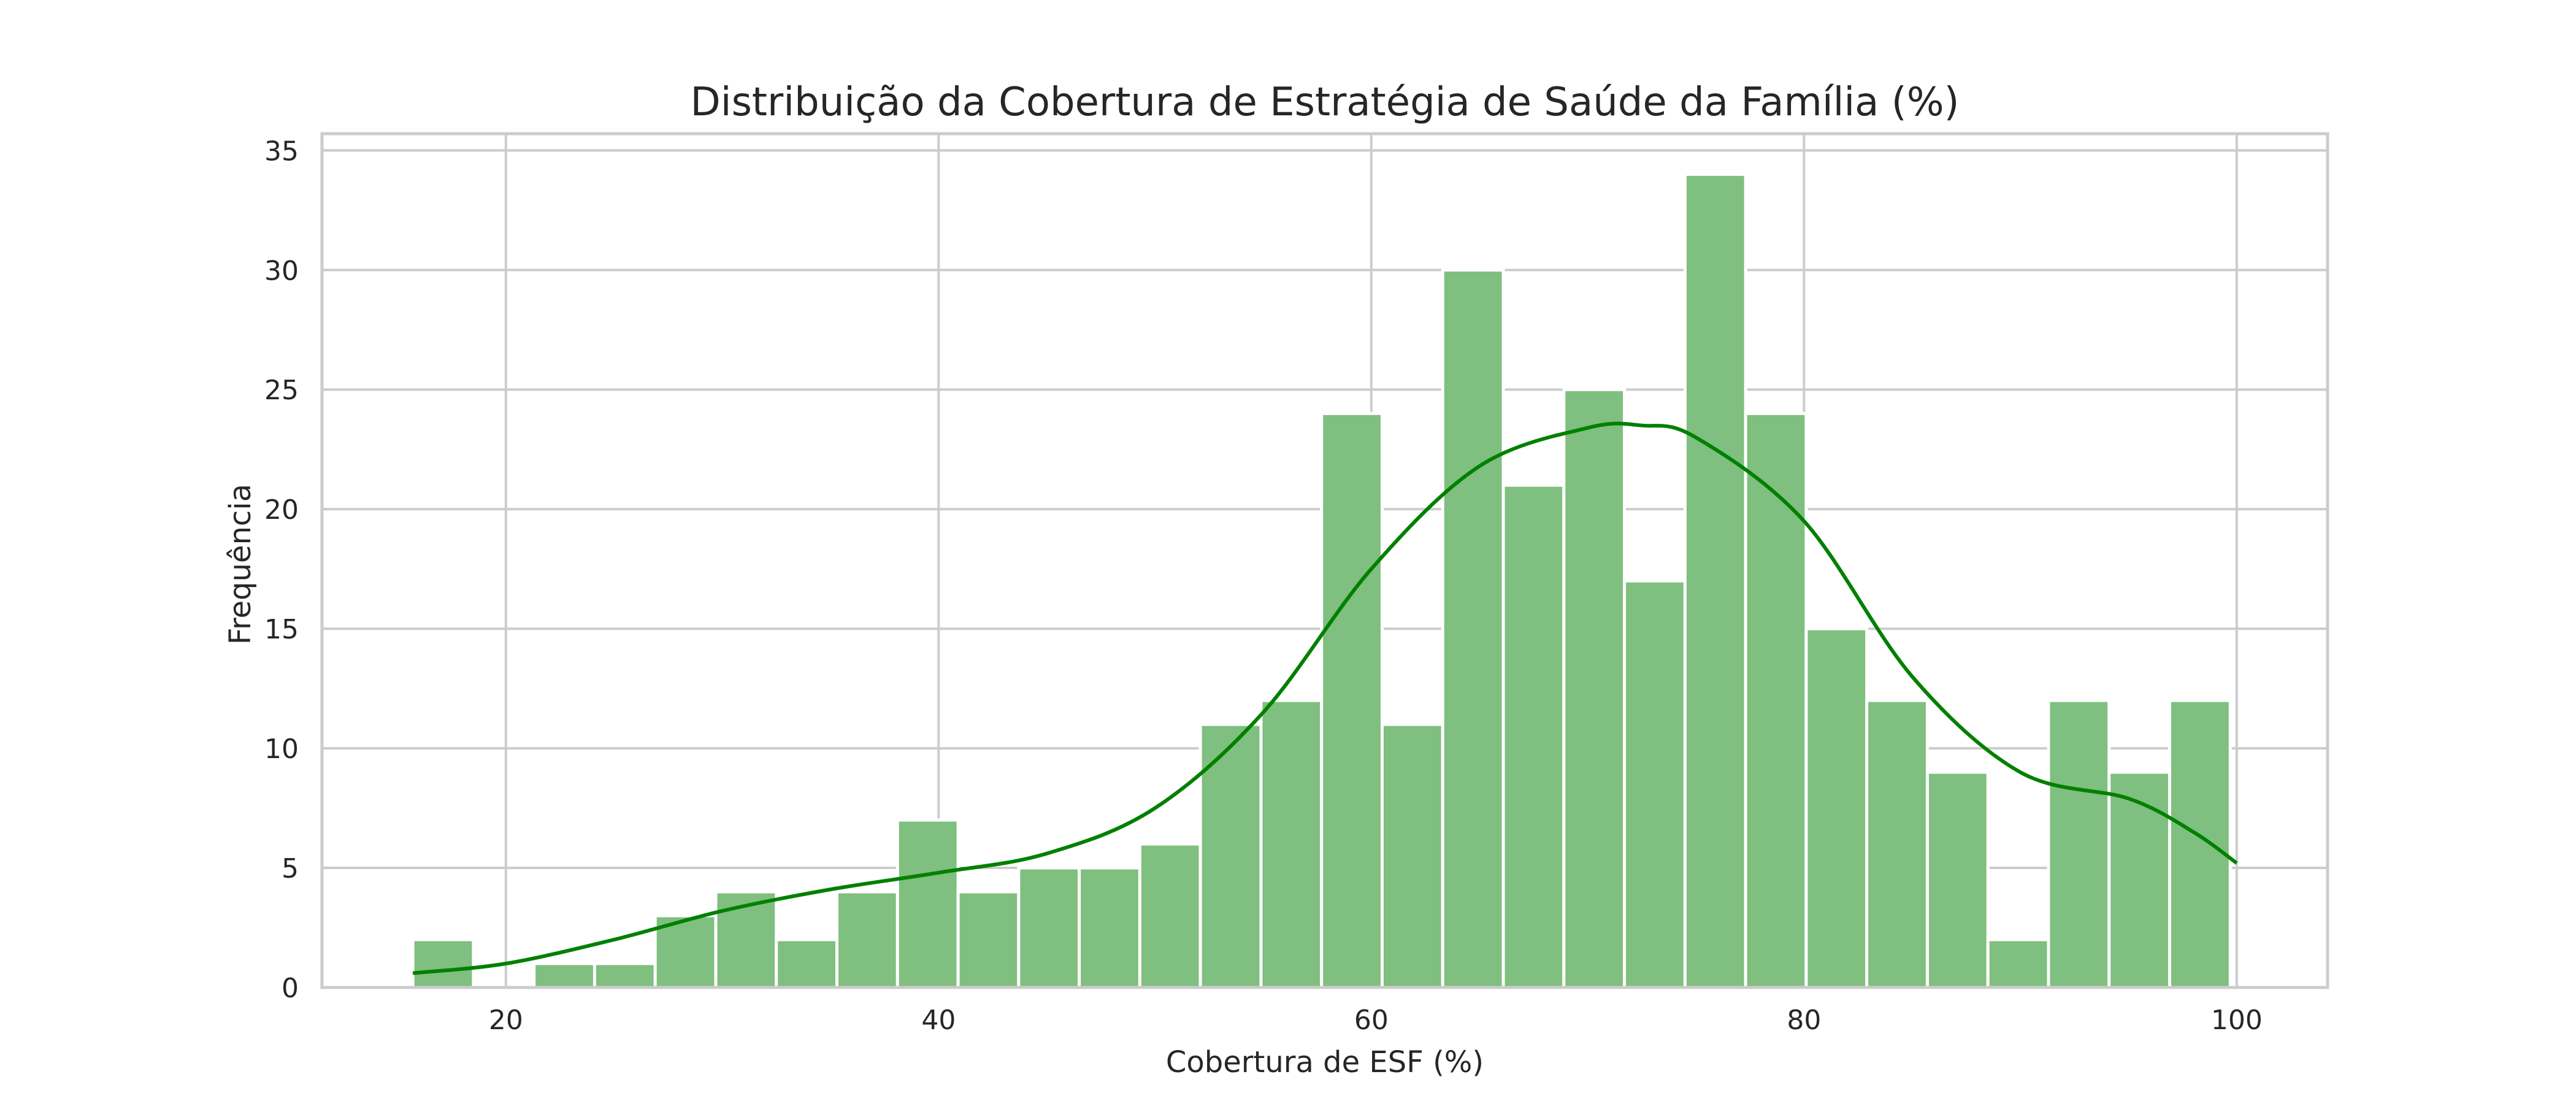 This screenshot has width=2576, height=1104. Describe the element at coordinates (281, 390) in the screenshot. I see `y-tick-label: 25` at that location.